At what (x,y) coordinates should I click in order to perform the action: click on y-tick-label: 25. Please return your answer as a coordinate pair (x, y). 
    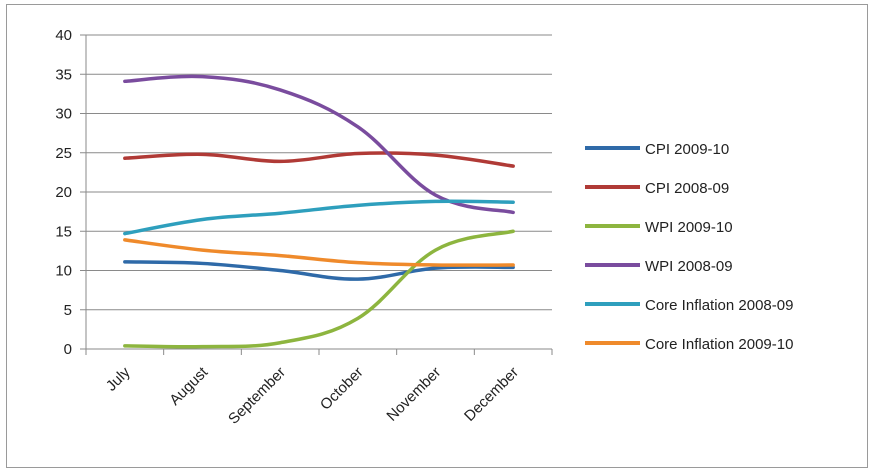
    Looking at the image, I should click on (63, 153).